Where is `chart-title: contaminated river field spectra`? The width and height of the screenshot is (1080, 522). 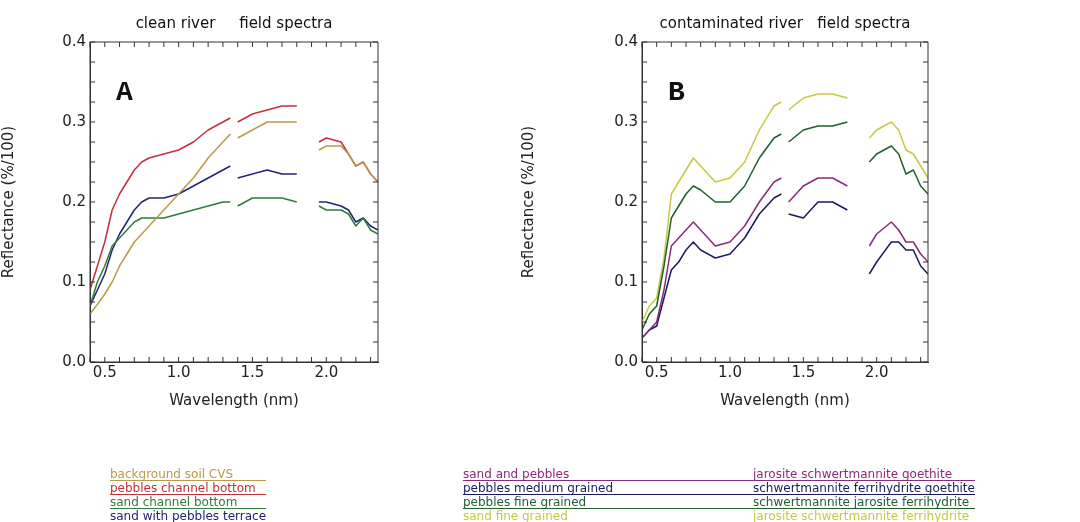 chart-title: contaminated river field spectra is located at coordinates (785, 23).